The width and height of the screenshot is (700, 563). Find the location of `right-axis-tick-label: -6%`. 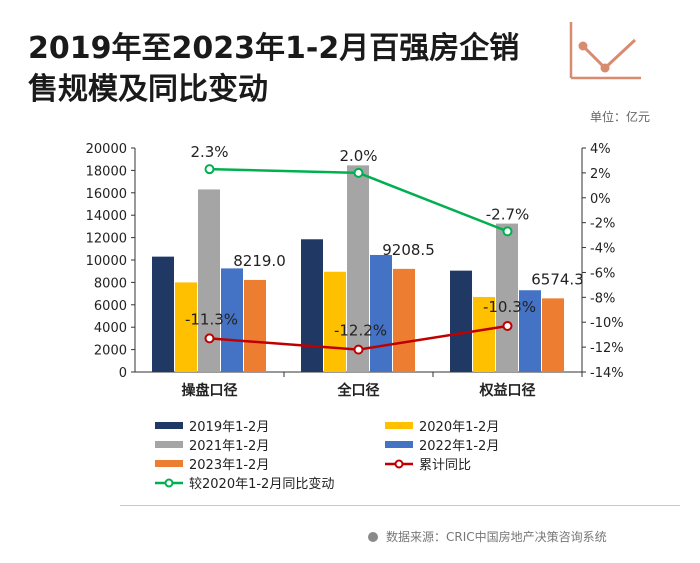

right-axis-tick-label: -6% is located at coordinates (602, 273).